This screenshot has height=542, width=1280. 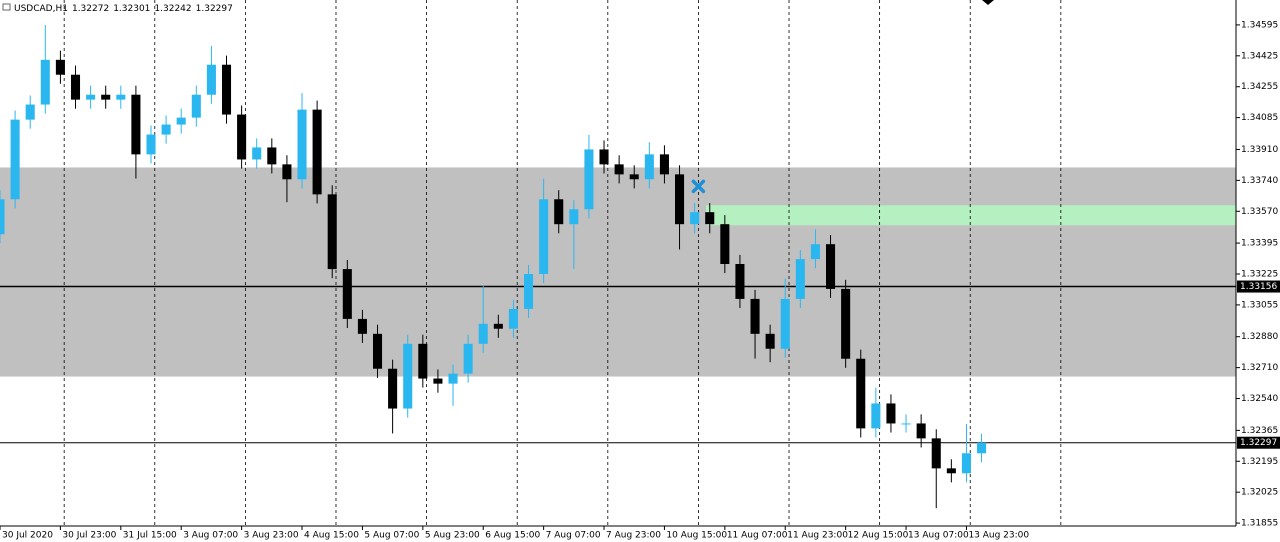 What do you see at coordinates (1259, 212) in the screenshot?
I see `y-tick-label: 1.33570` at bounding box center [1259, 212].